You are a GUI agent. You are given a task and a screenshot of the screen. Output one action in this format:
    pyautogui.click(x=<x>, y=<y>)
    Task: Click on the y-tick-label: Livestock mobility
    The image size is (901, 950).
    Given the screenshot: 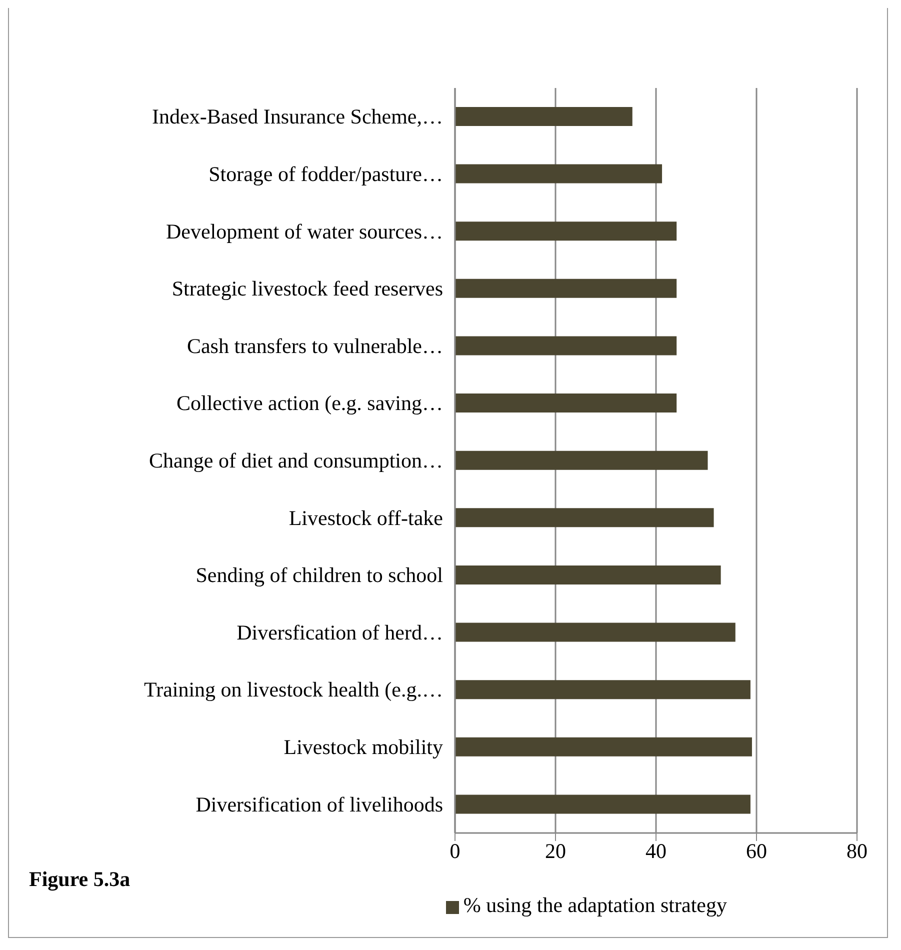 What is the action you would take?
    pyautogui.click(x=364, y=747)
    